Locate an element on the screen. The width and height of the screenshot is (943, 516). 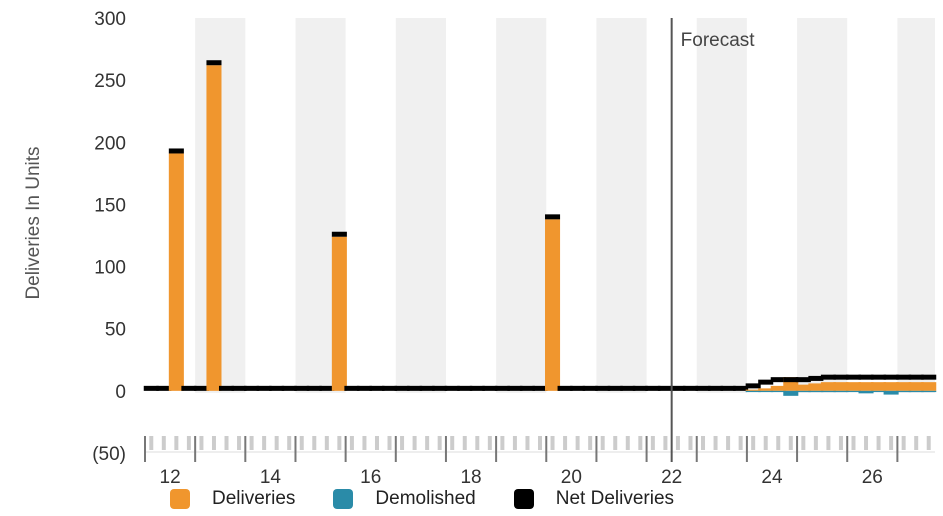
y-tick-label: (50) is located at coordinates (109, 454).